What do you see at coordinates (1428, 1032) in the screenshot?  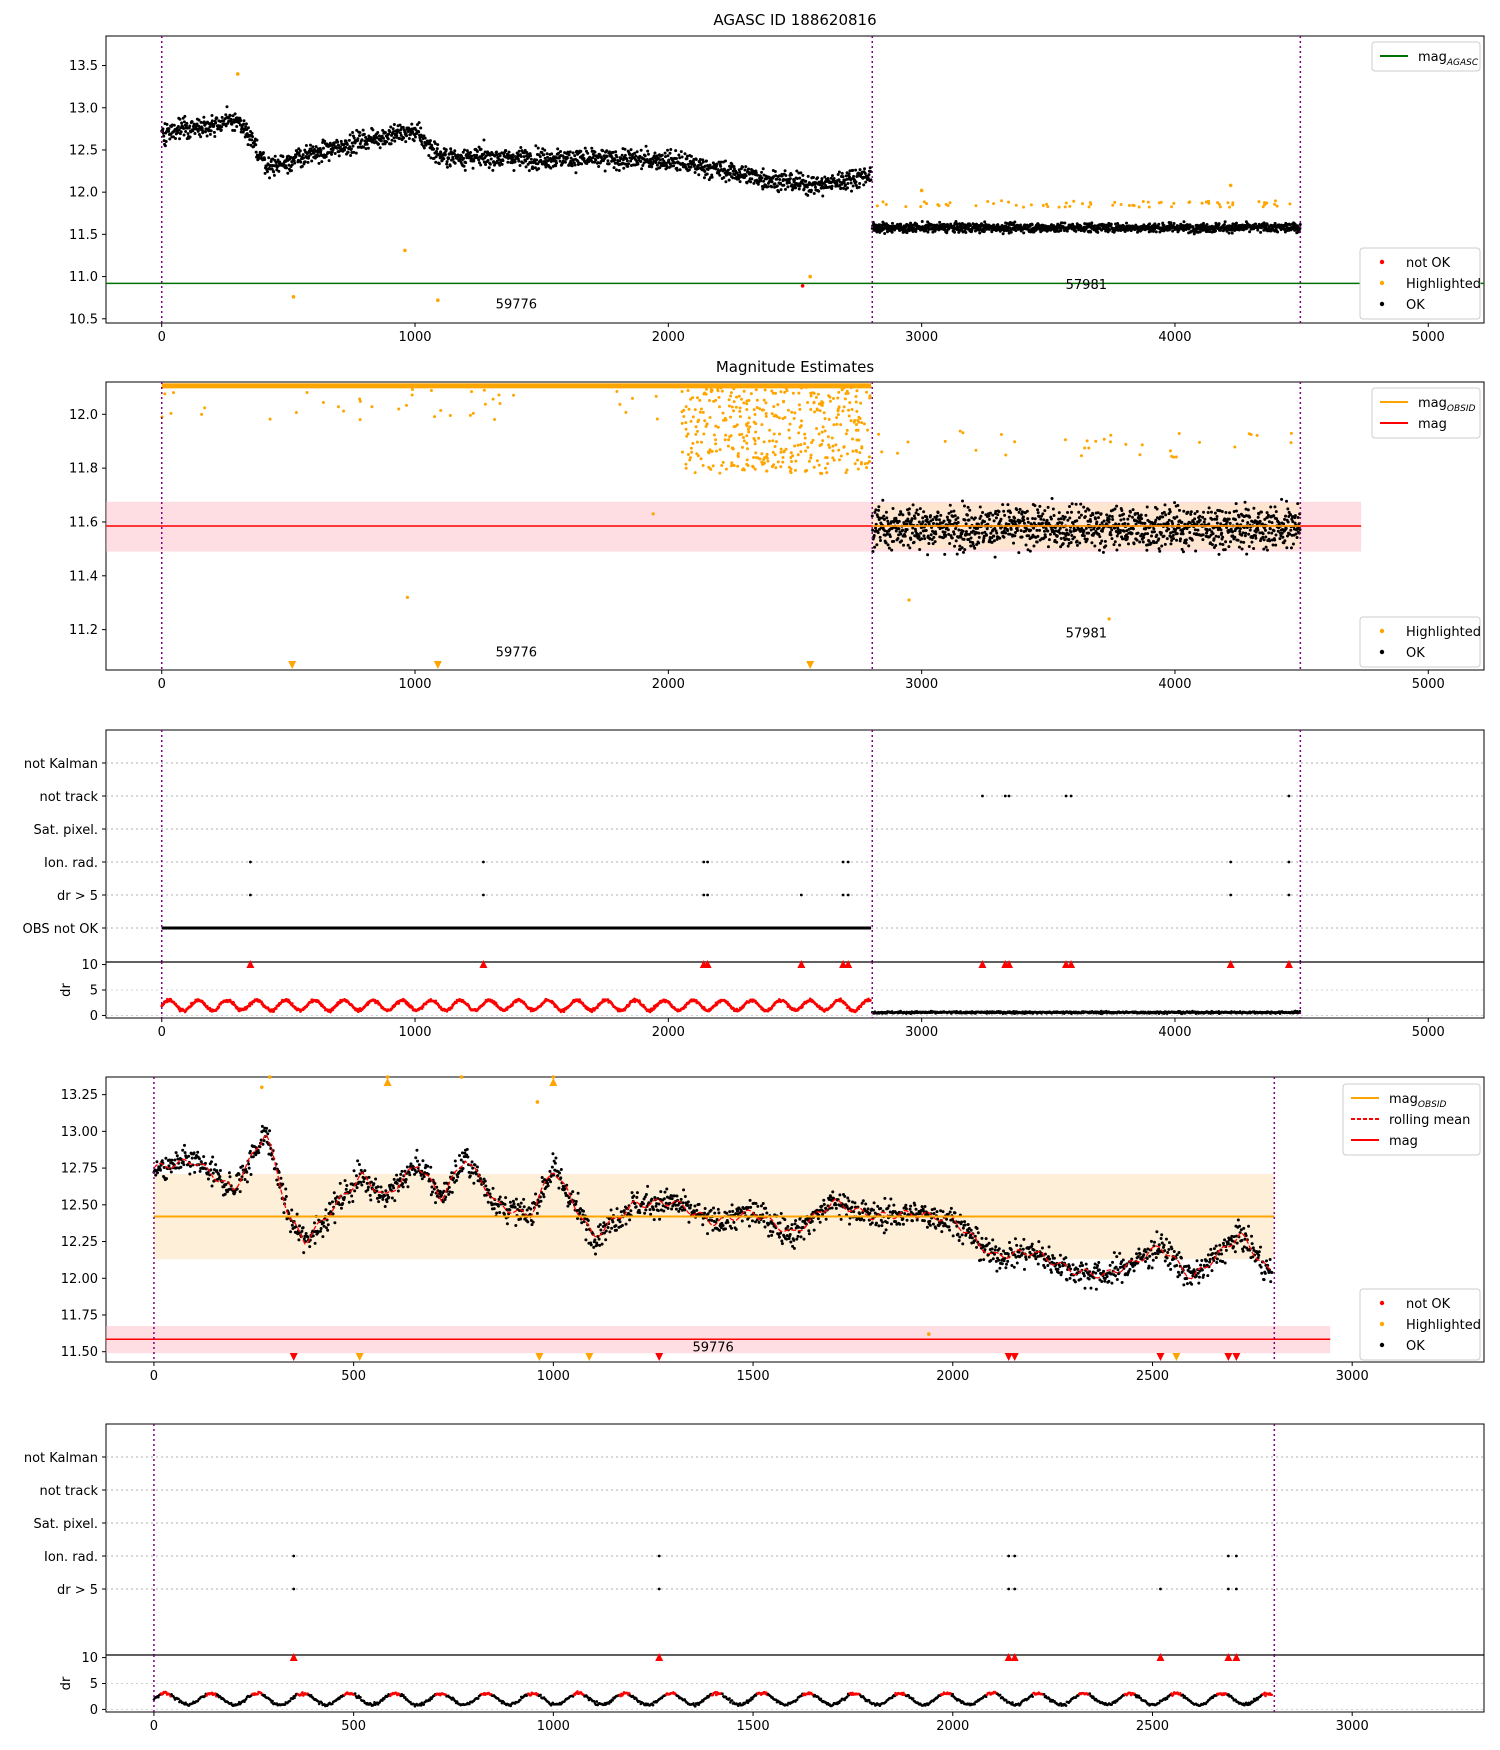 I see `x-tick-label: 5000` at bounding box center [1428, 1032].